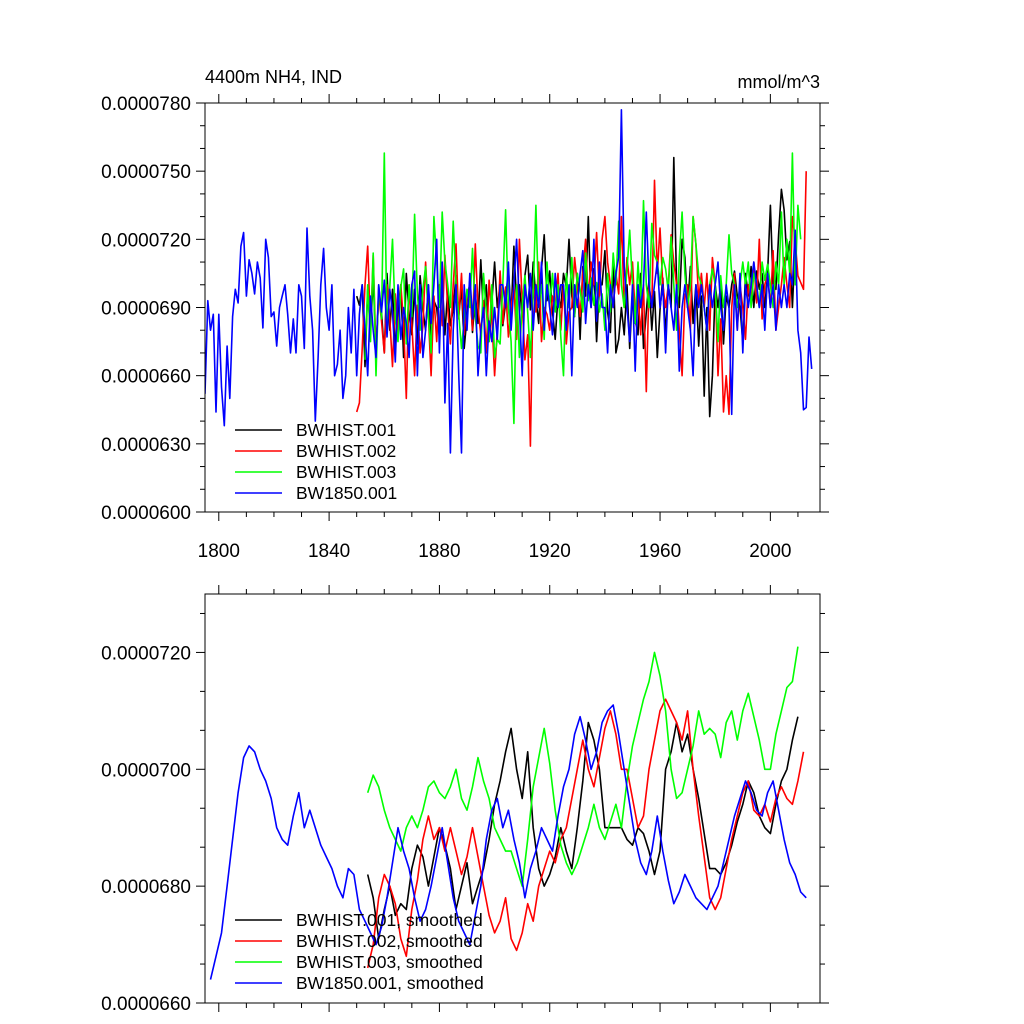 Image resolution: width=1024 pixels, height=1024 pixels. I want to click on x-tick-label: 1800, so click(219, 551).